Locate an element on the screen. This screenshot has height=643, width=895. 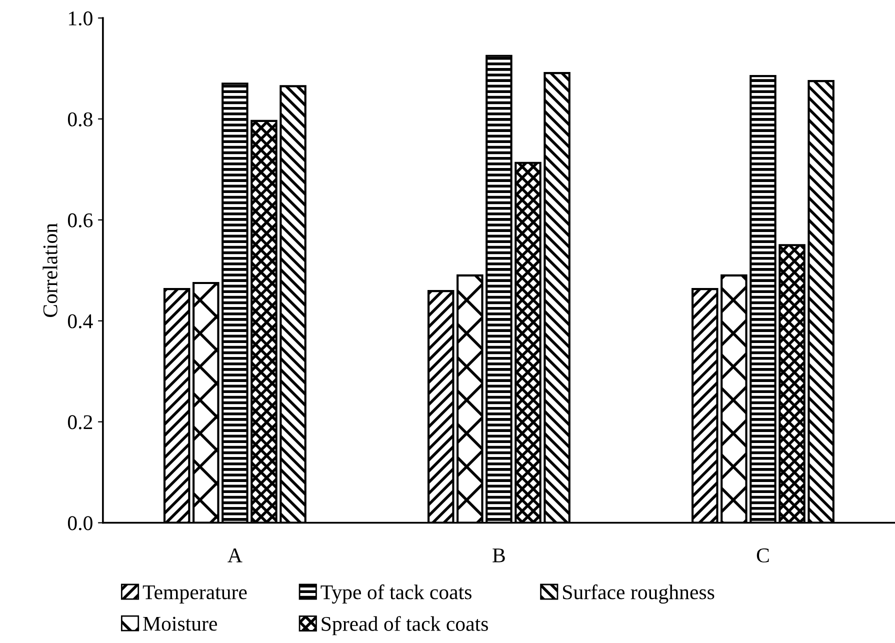
y-tick-label: 0.0 is located at coordinates (80, 523).